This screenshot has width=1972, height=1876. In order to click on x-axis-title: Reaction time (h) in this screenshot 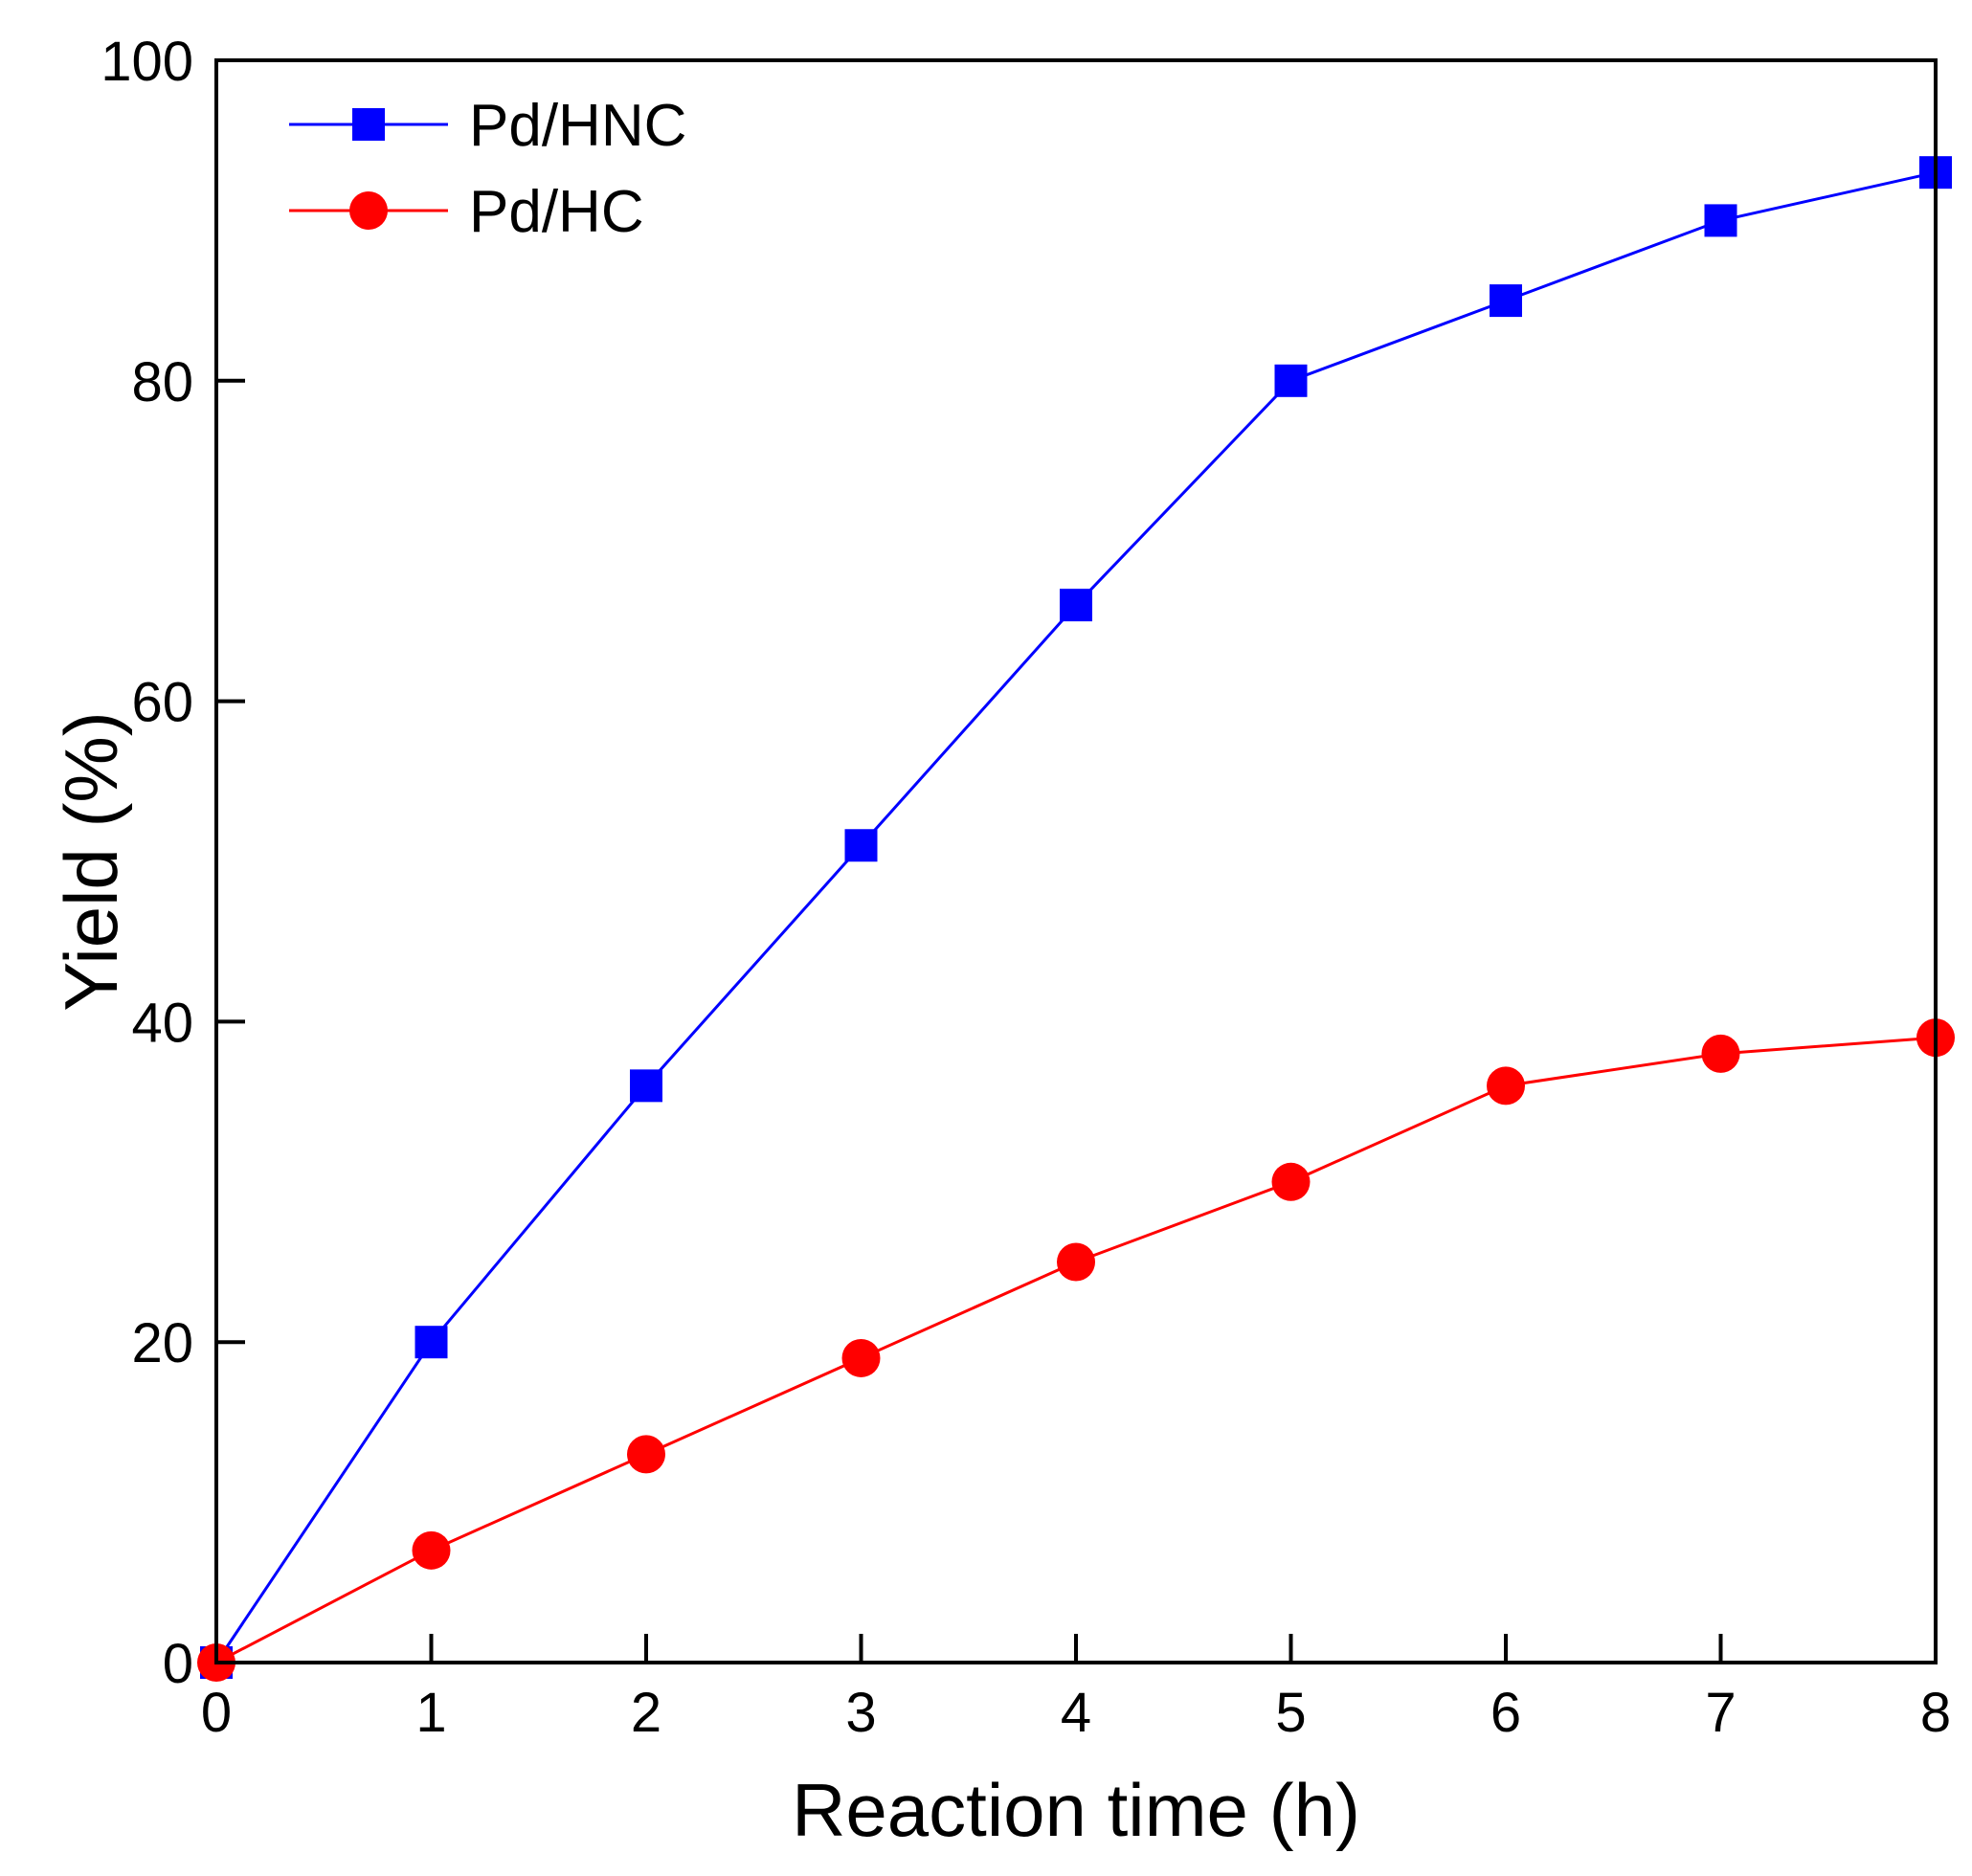, I will do `click(1076, 1810)`.